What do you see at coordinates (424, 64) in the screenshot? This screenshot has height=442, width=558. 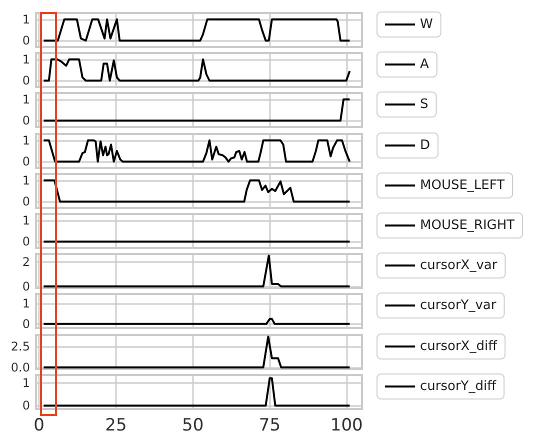 I see `legend-label: A` at bounding box center [424, 64].